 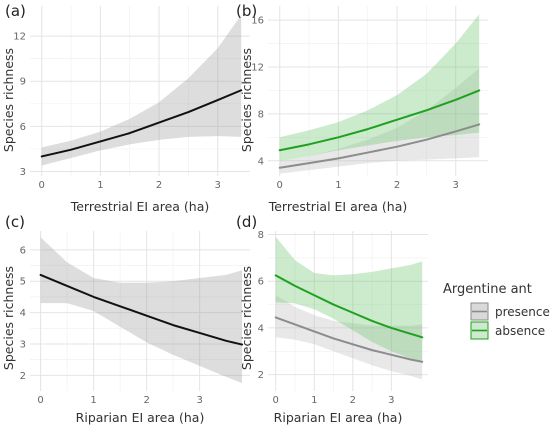 I want to click on confidence-band-series-c, so click(x=141, y=310).